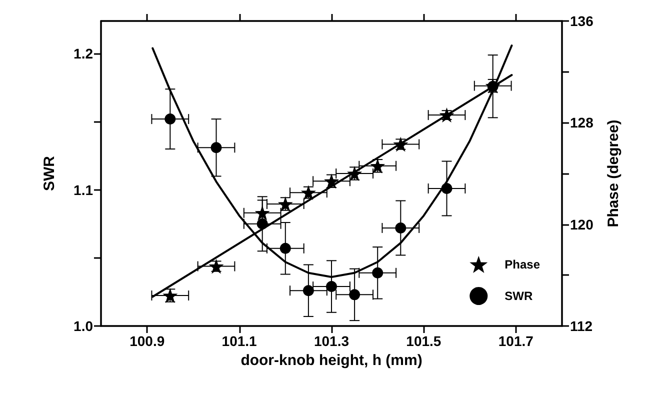 This screenshot has width=670, height=405. I want to click on y2-tick-label: 136, so click(582, 21).